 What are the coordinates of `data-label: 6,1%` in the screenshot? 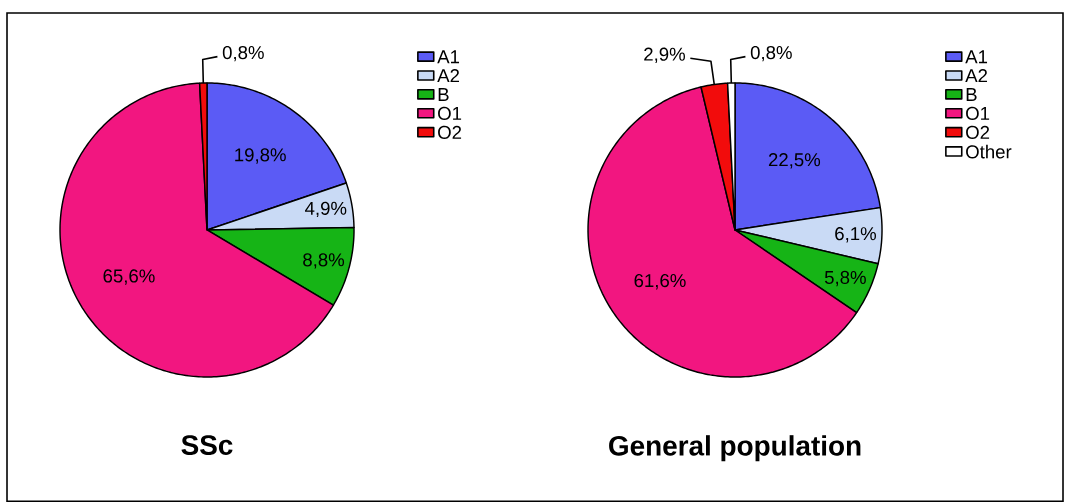 It's located at (855, 235).